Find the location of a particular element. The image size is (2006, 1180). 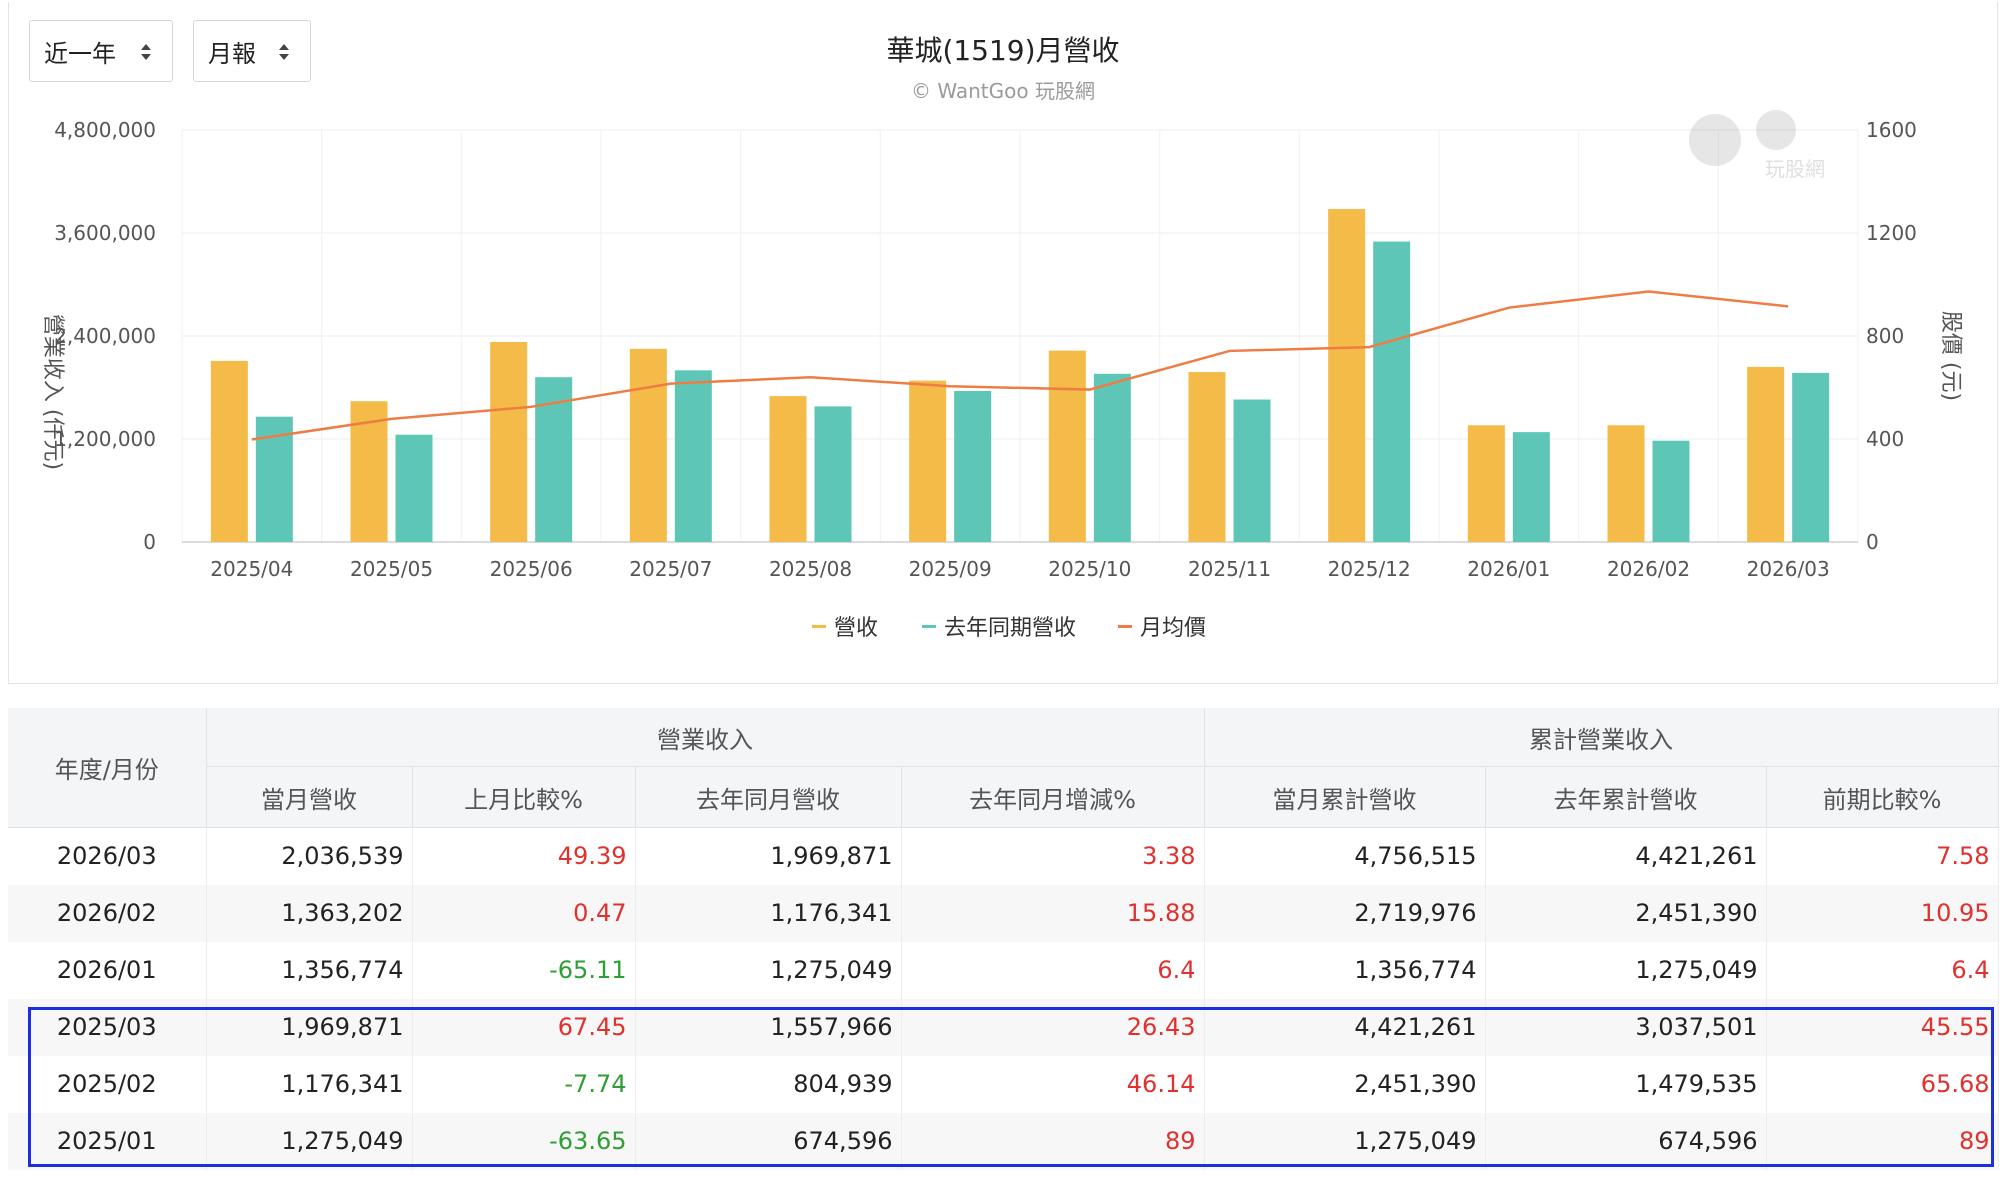

table-cell: -63.65 is located at coordinates (524, 1141).